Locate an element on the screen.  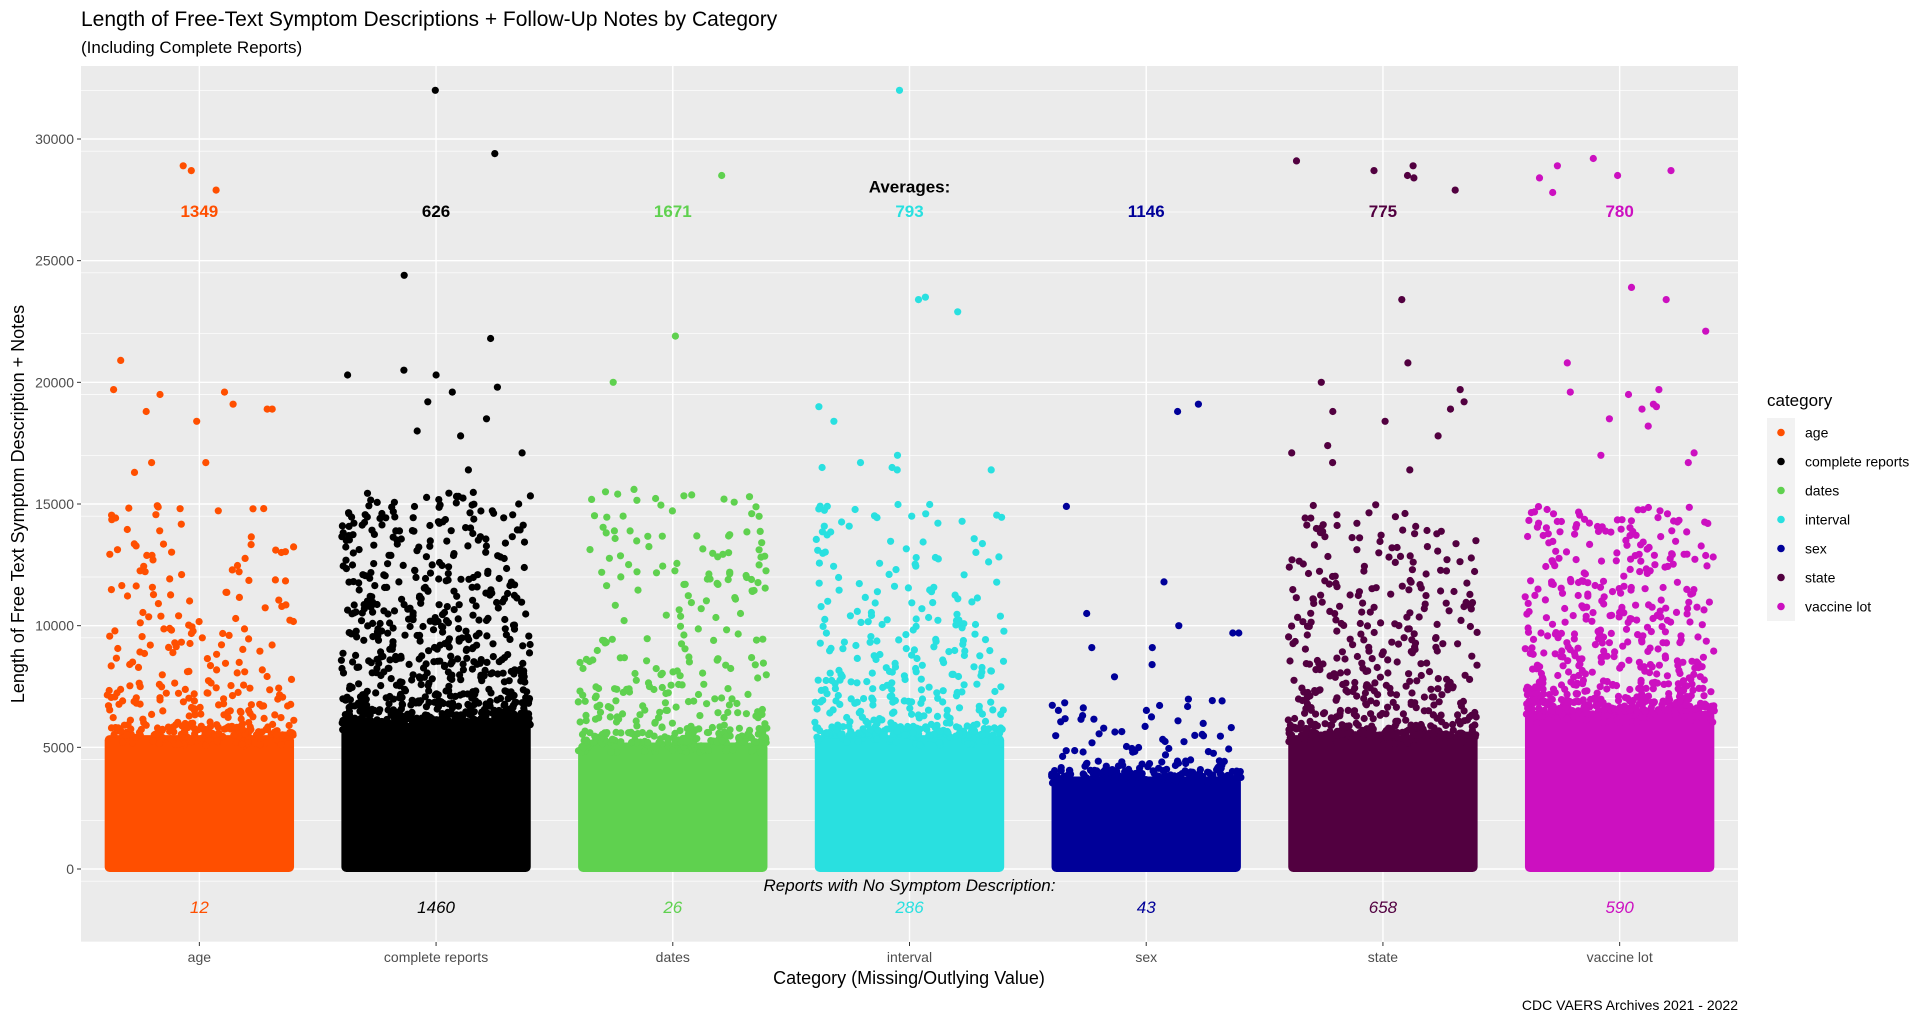
average-value: 626 is located at coordinates (436, 211).